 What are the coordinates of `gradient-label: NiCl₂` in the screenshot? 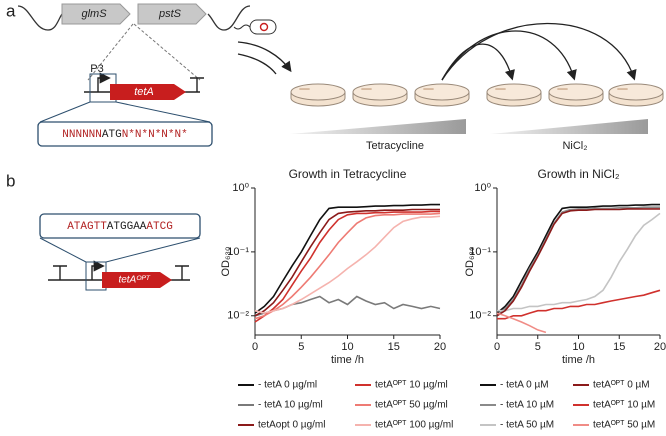 It's located at (574, 146).